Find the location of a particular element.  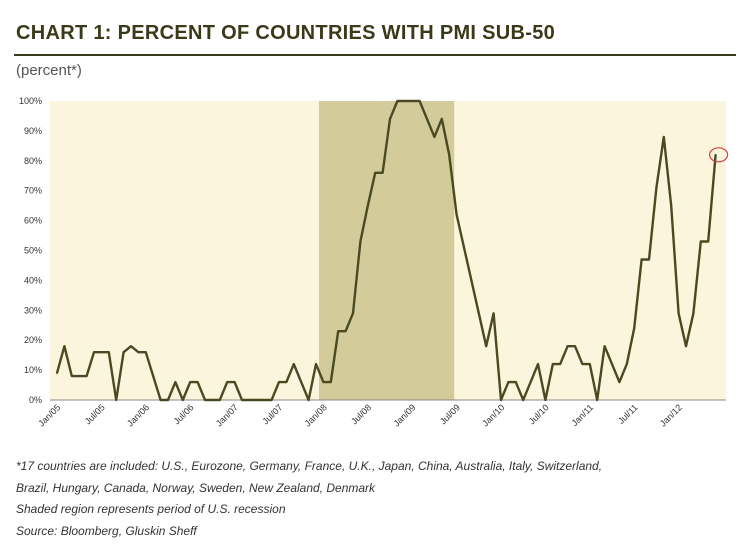

x-tick-label: Jul/06 is located at coordinates (184, 414).